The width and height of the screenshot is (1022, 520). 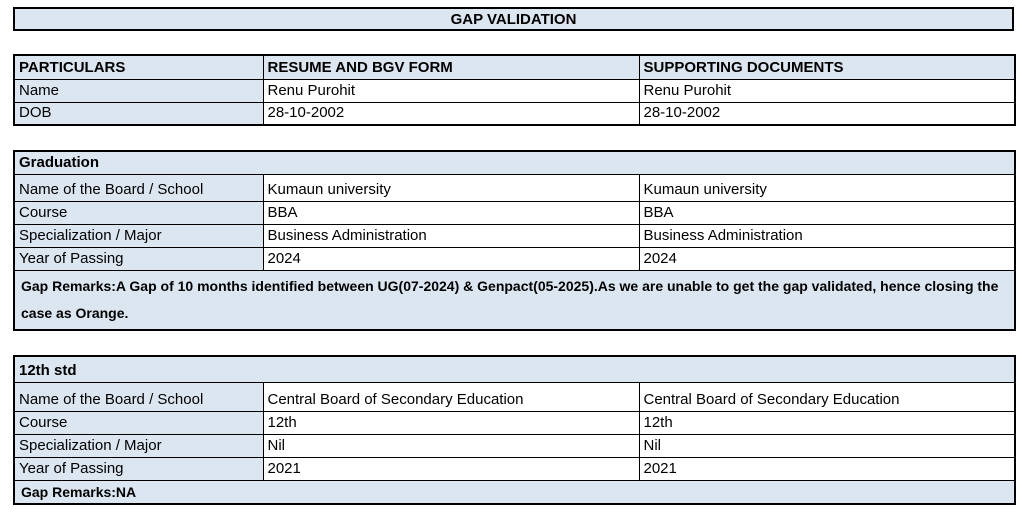 I want to click on table-row-name: Name Renu Purohit Renu Purohit, so click(x=514, y=90).